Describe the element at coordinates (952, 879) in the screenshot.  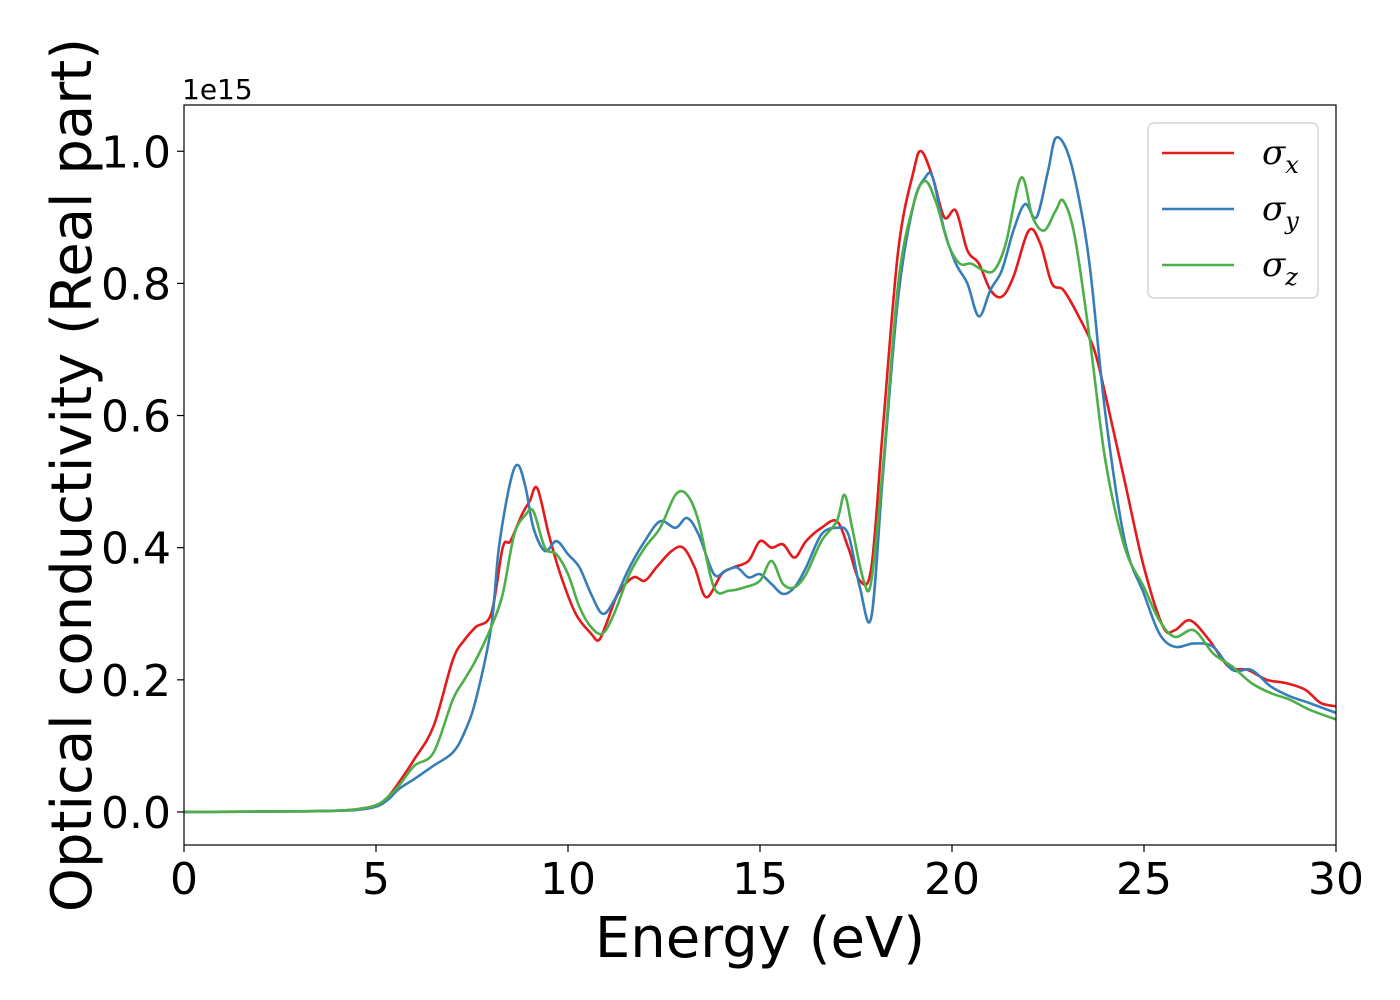
I see `x-tick-label: 20` at that location.